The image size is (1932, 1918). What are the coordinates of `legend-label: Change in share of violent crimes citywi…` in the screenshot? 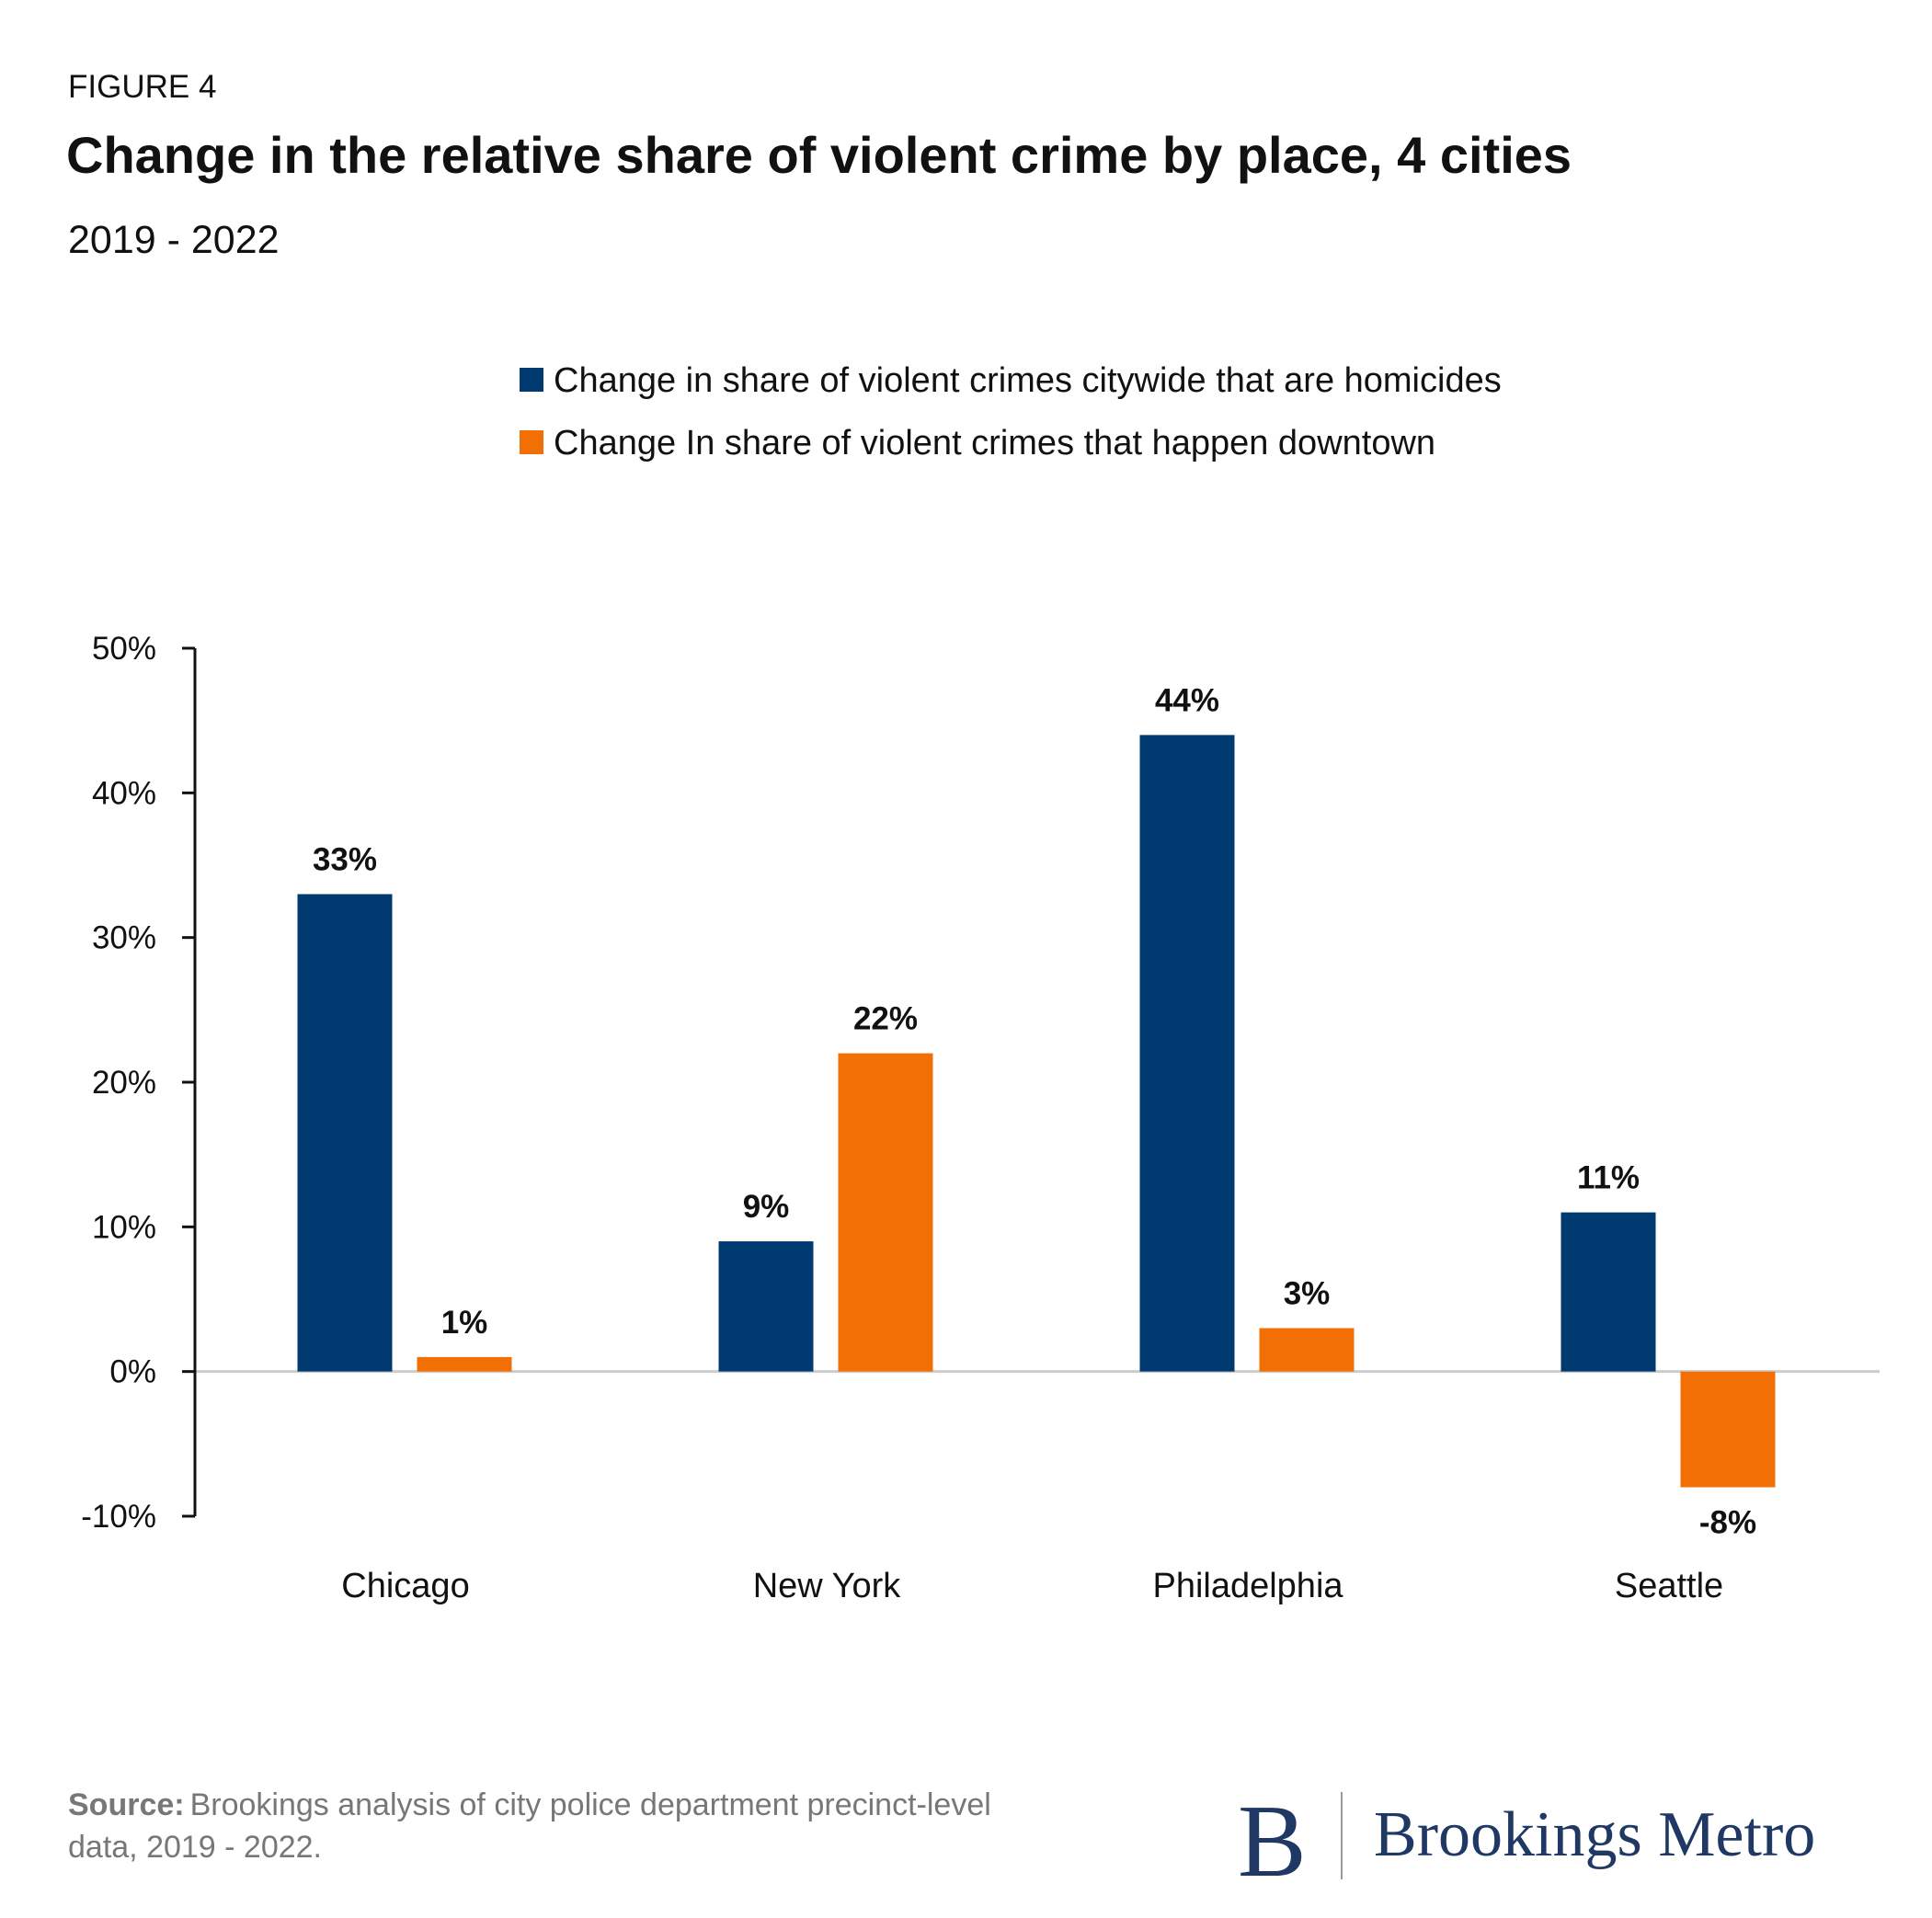 It's located at (1028, 380).